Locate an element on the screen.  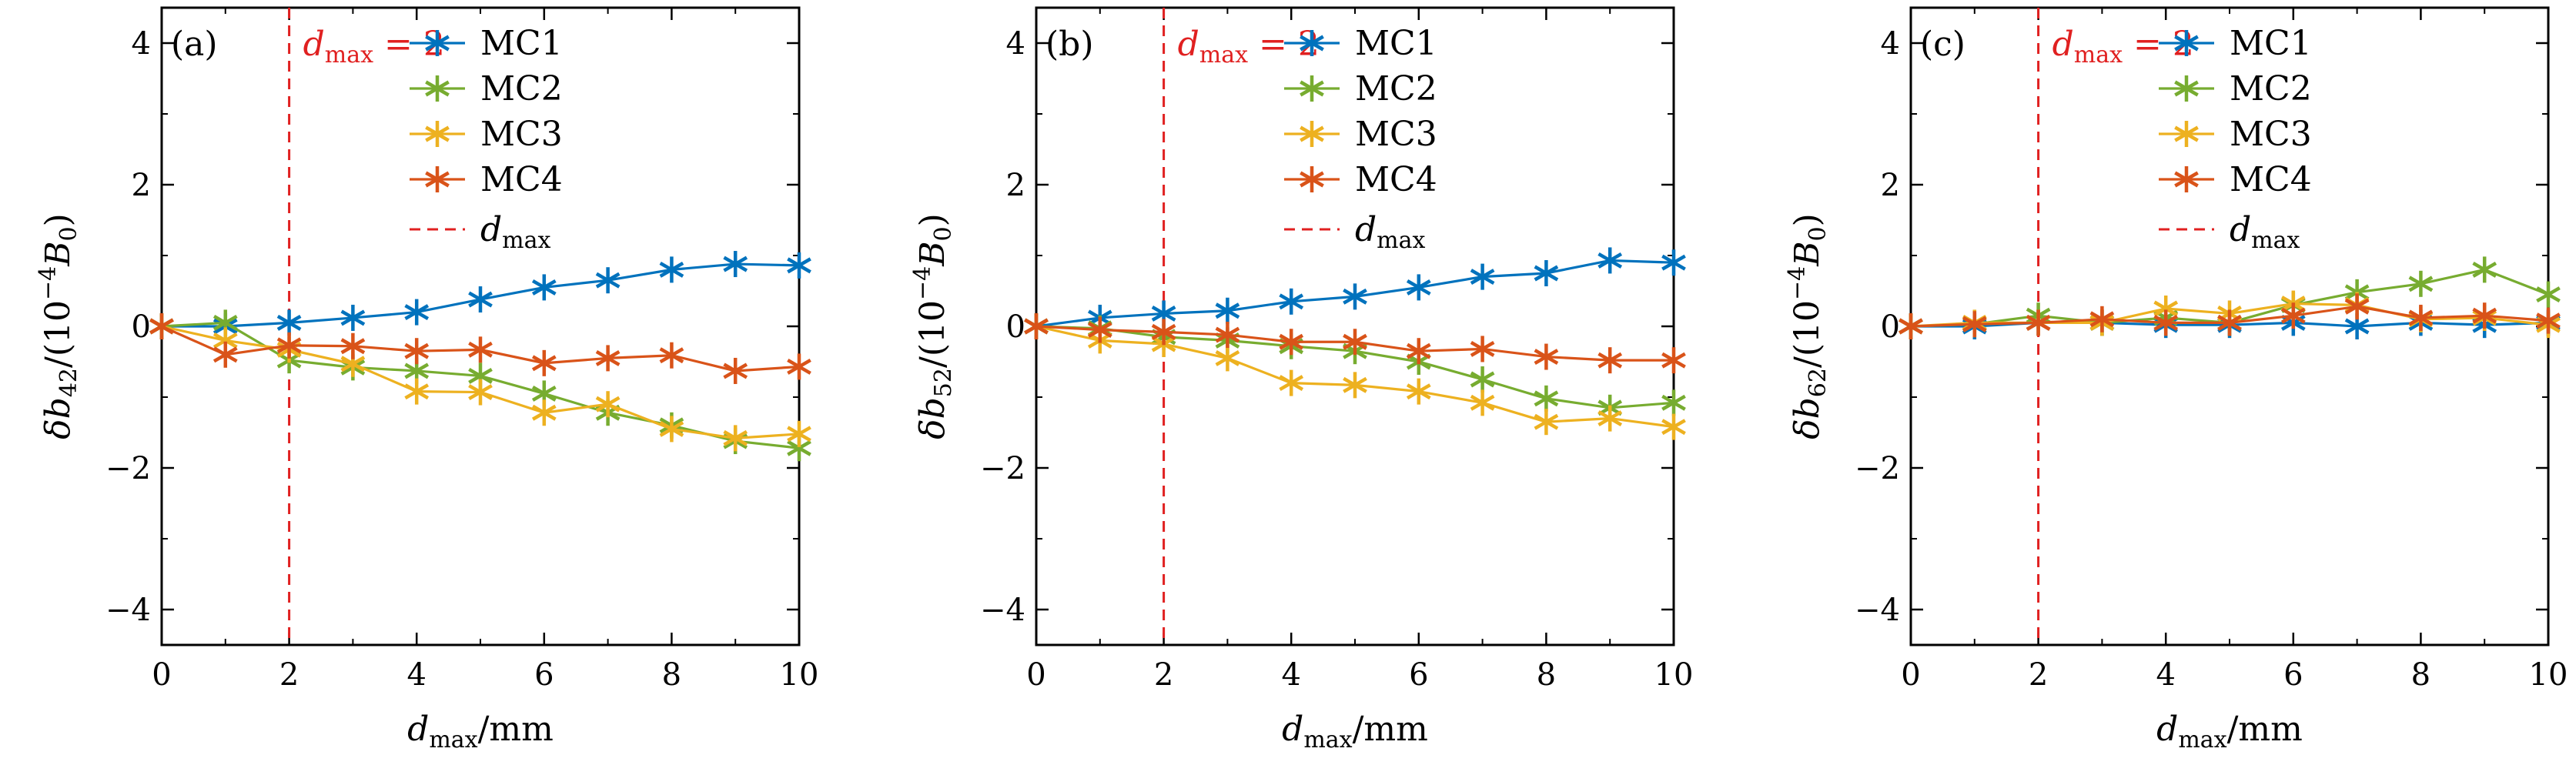
x-tick-label: 6 is located at coordinates (2293, 675).